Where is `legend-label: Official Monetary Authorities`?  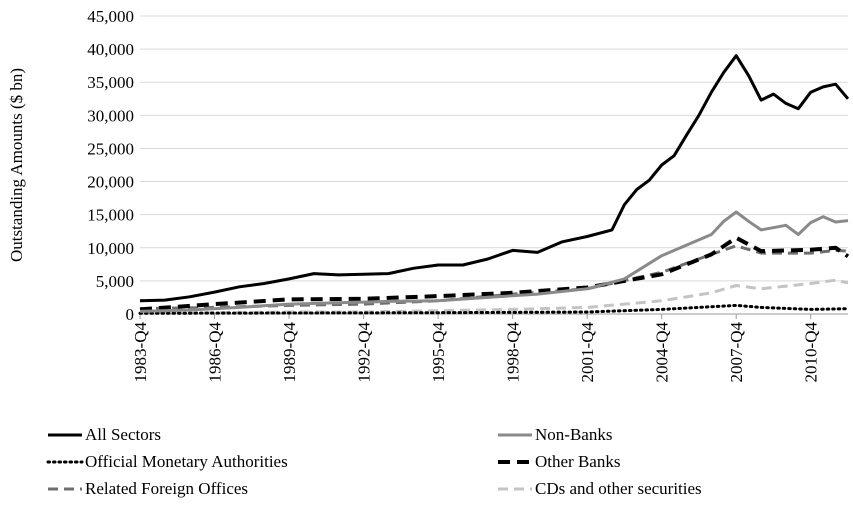
legend-label: Official Monetary Authorities is located at coordinates (186, 461).